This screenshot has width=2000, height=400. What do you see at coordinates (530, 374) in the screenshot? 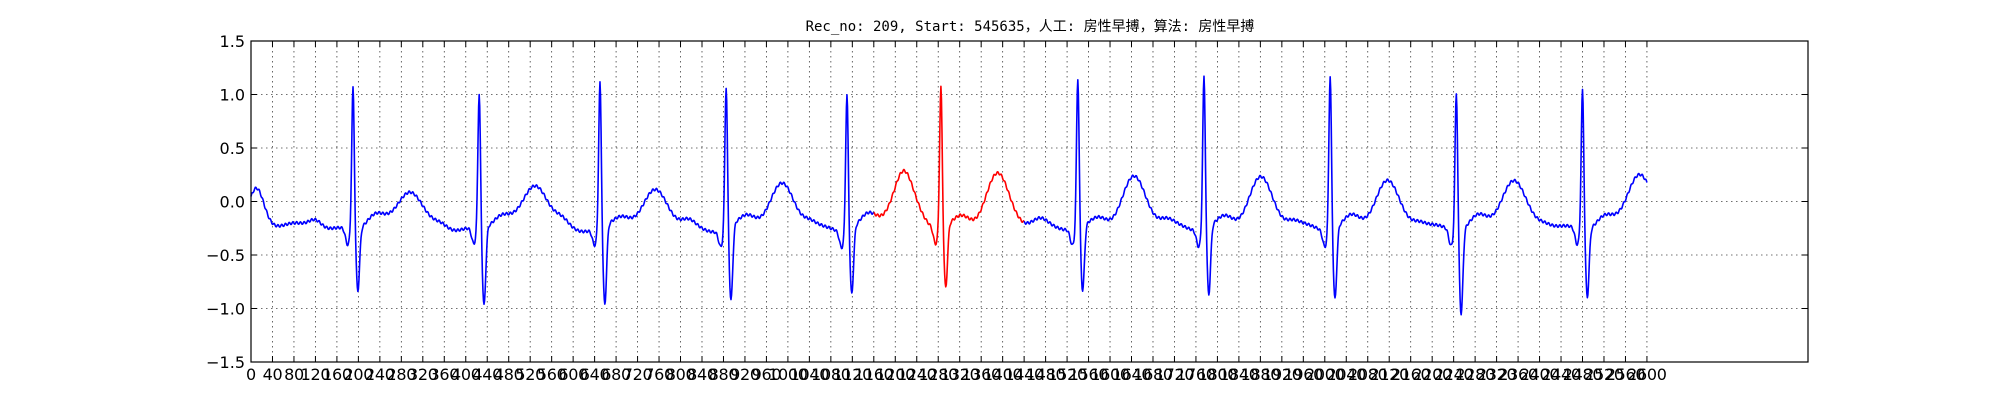
I see `x-tick-label: 520` at bounding box center [530, 374].